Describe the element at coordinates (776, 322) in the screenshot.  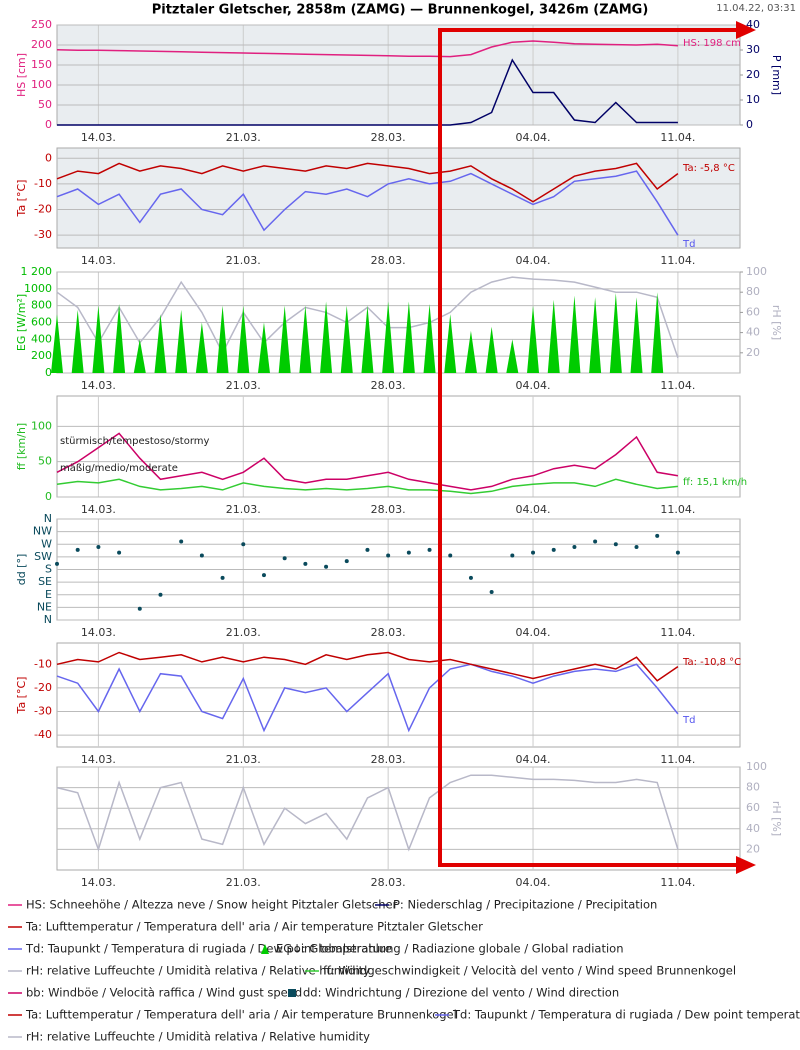
I see `y2-axis-label: rH [%]` at that location.